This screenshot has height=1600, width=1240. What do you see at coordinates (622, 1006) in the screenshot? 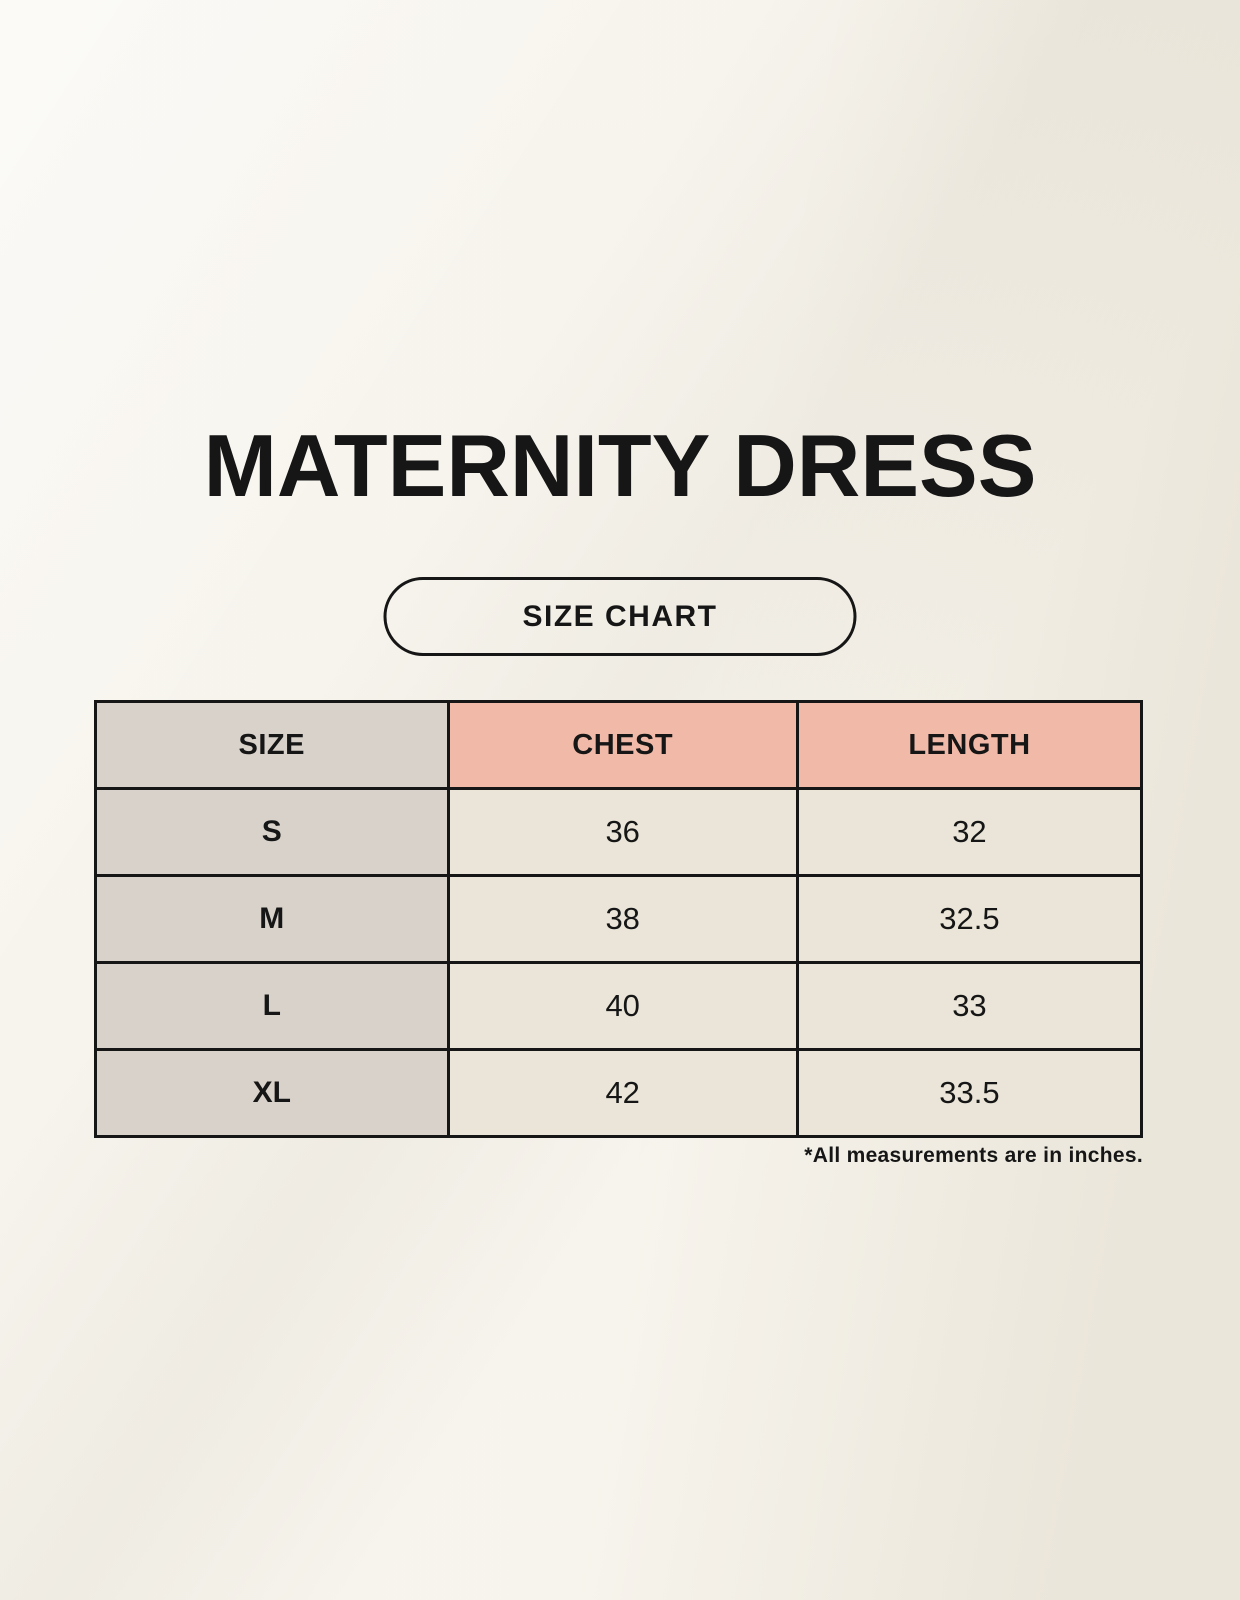
I see `chest-value: 40` at bounding box center [622, 1006].